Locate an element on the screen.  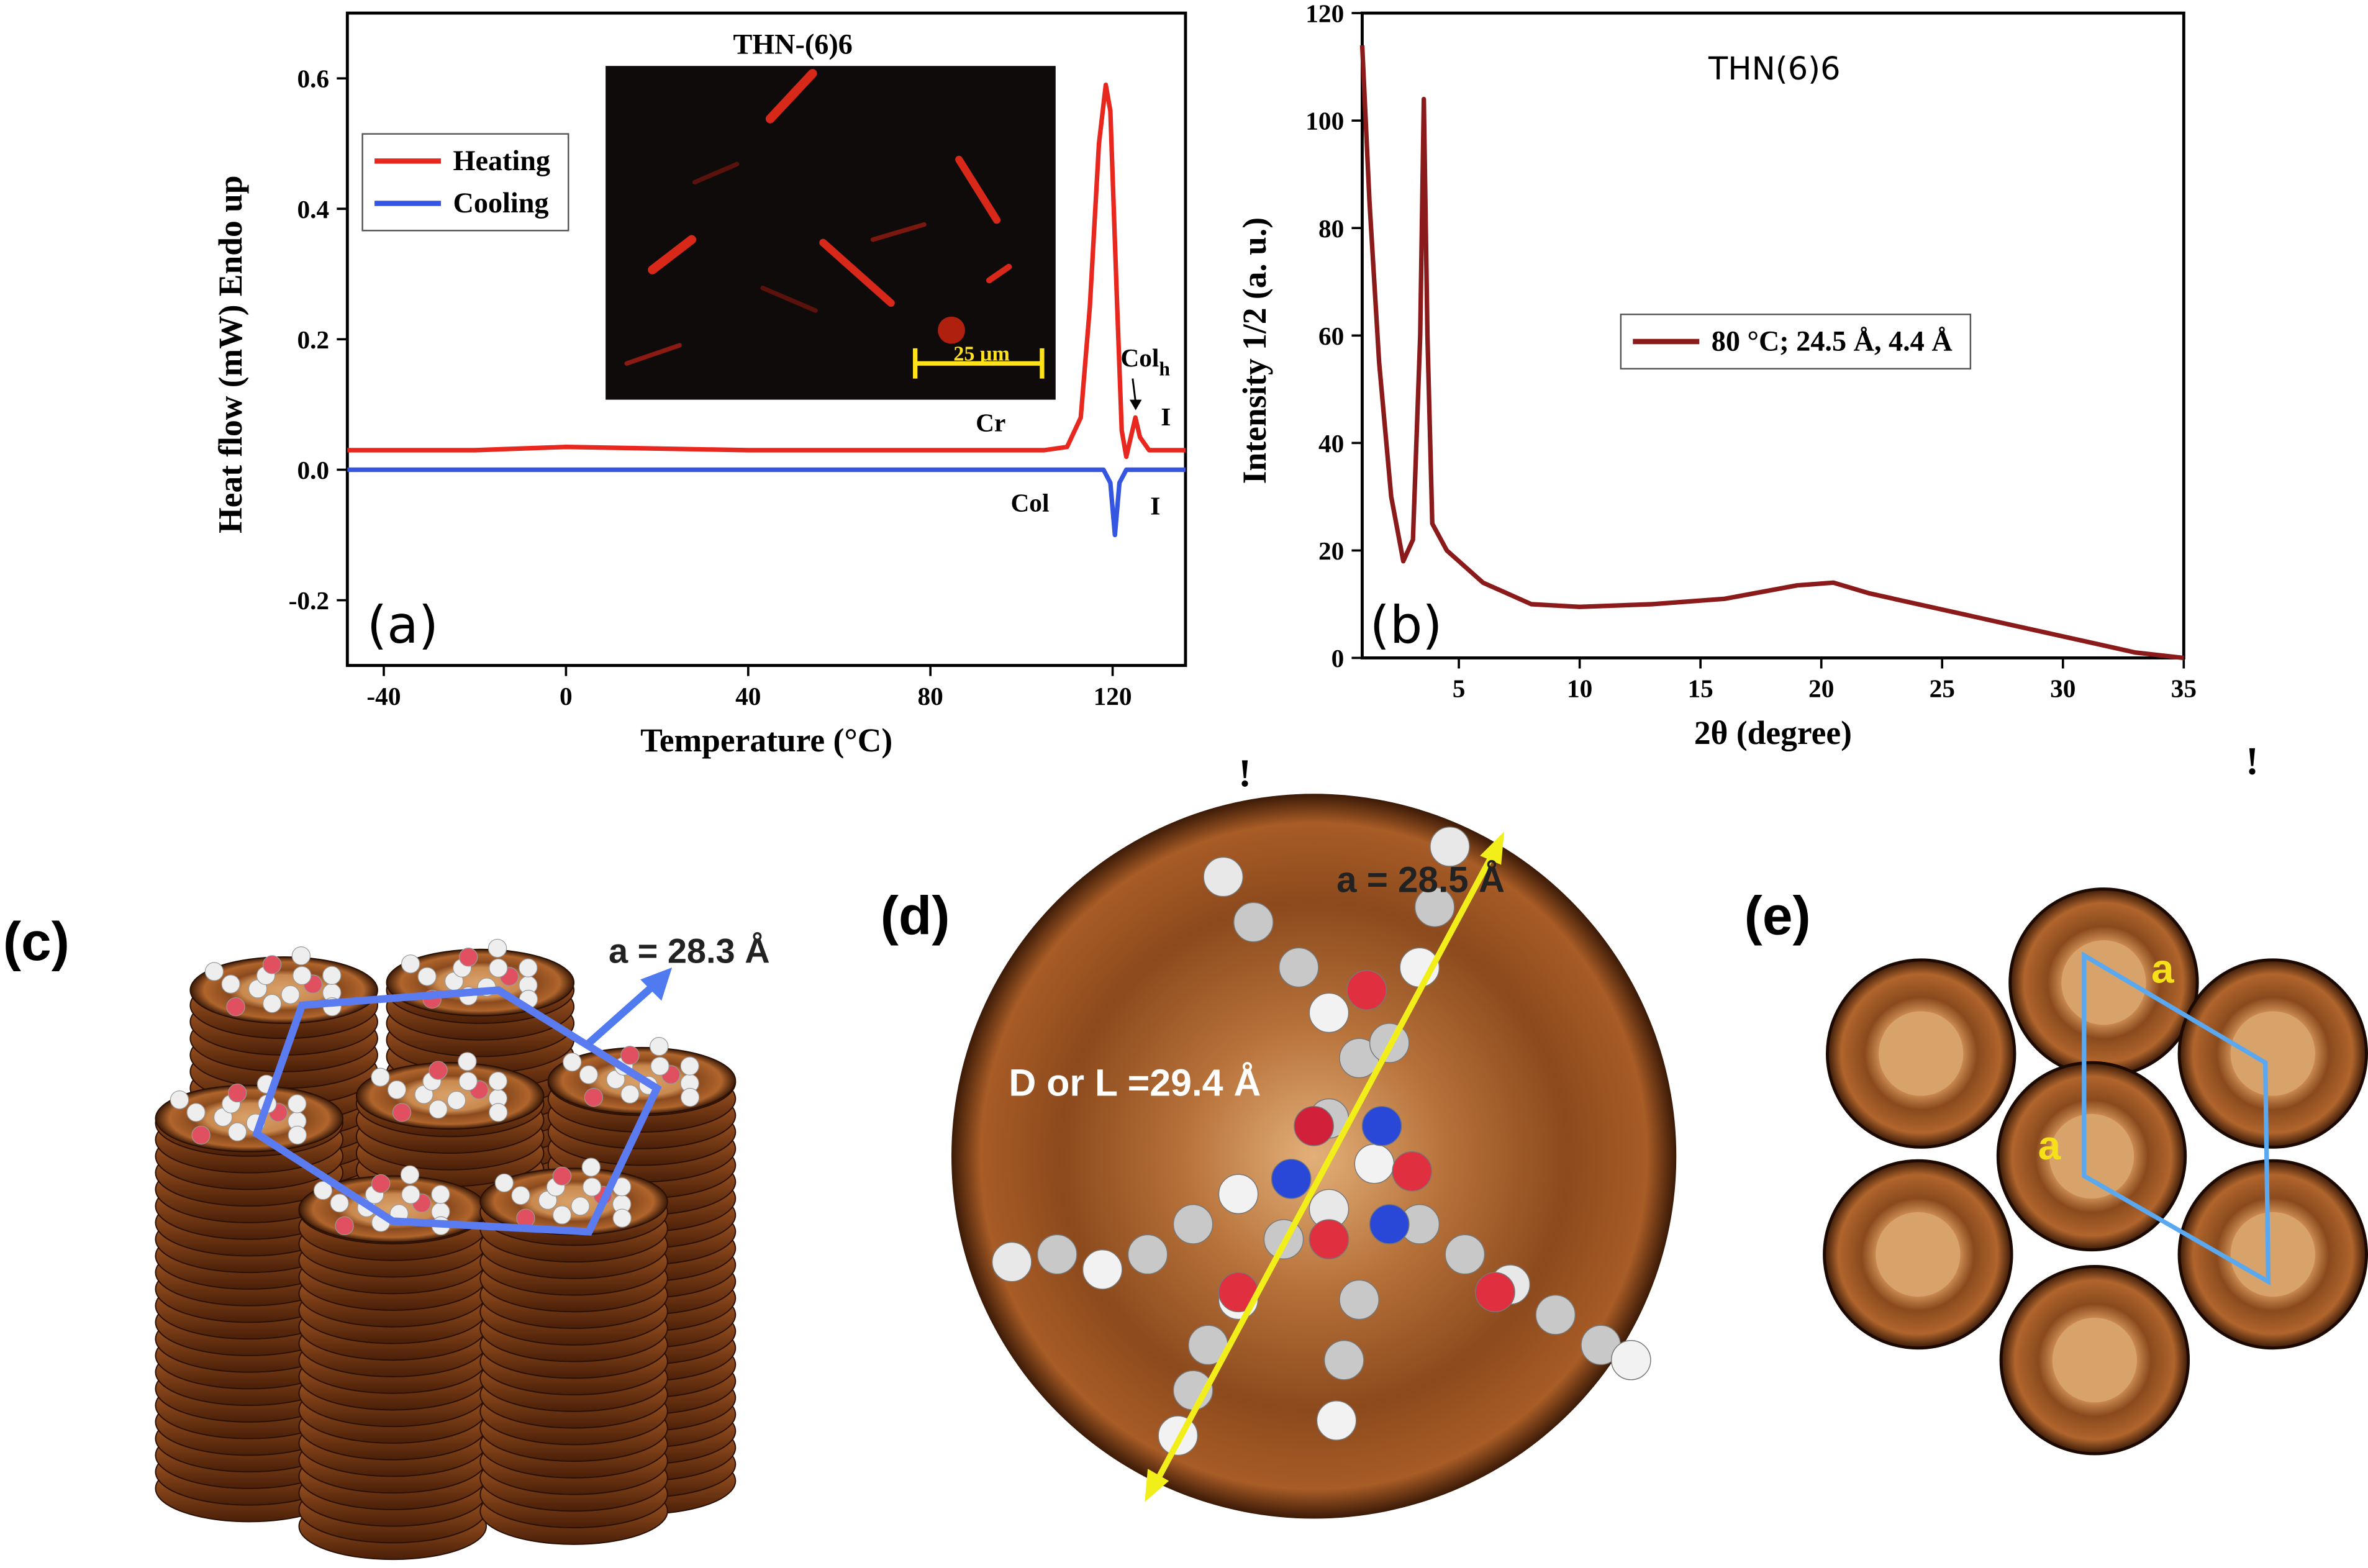
rods is located at coordinates (818, 218).